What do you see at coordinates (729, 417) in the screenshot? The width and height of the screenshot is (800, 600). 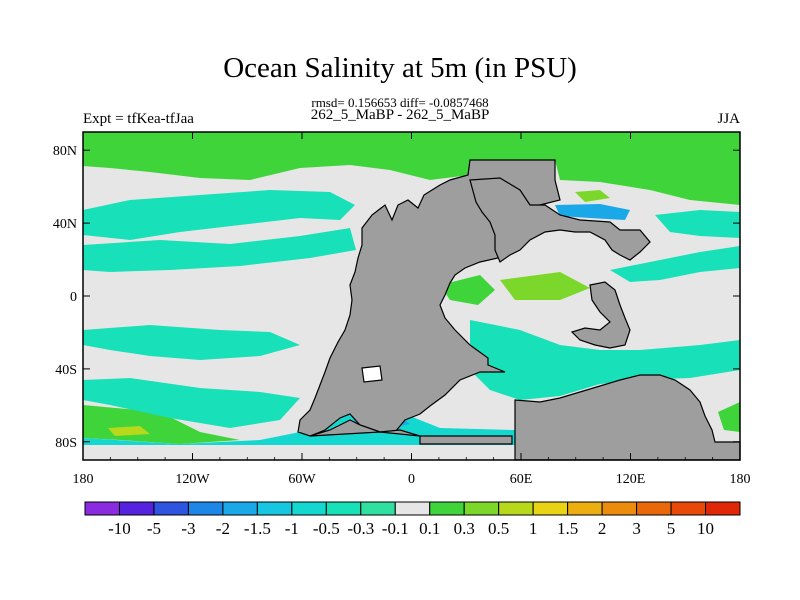 I see `east-green-spot` at bounding box center [729, 417].